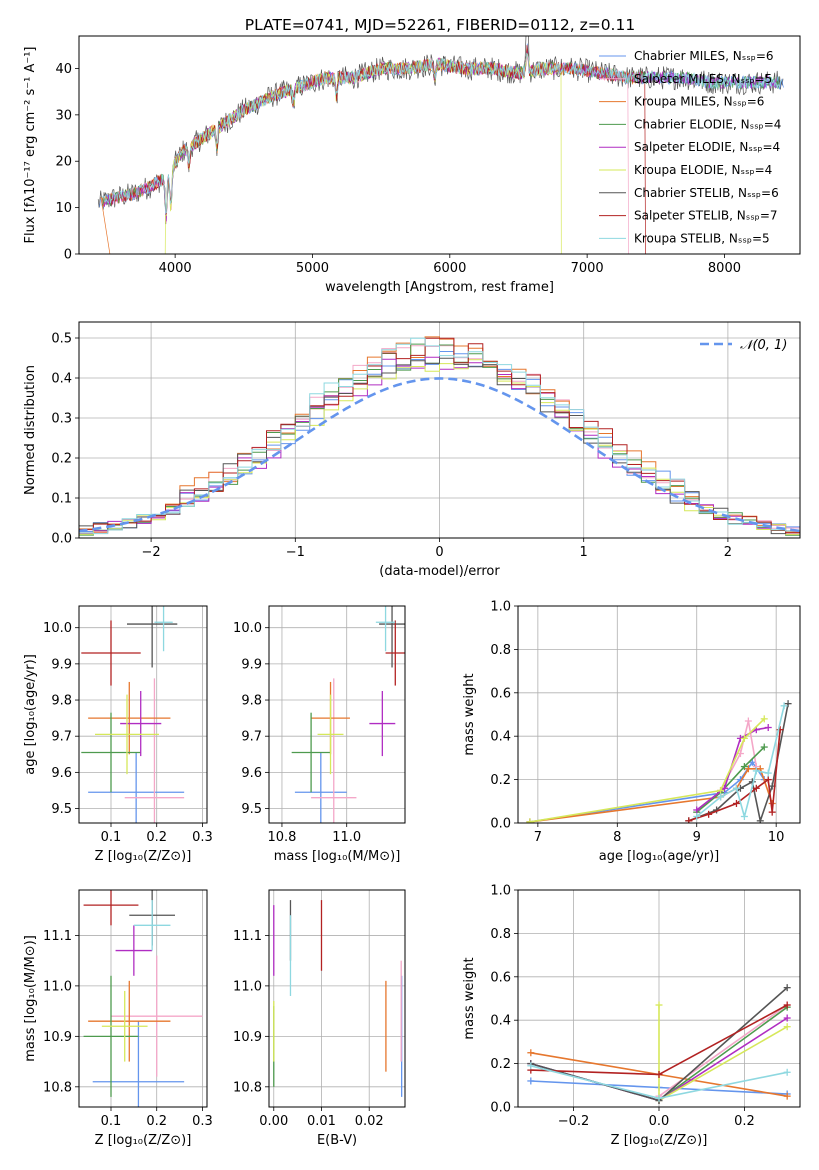  Describe the element at coordinates (439, 455) in the screenshot. I see `gaussian-curve` at that location.